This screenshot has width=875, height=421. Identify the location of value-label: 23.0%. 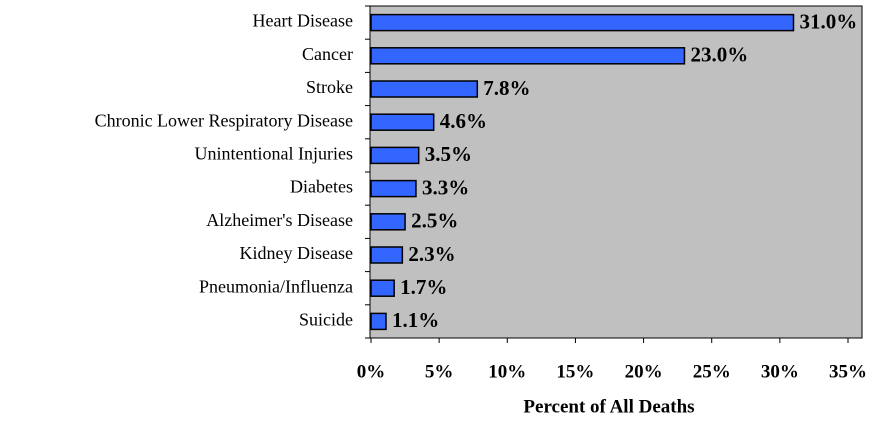
(719, 55).